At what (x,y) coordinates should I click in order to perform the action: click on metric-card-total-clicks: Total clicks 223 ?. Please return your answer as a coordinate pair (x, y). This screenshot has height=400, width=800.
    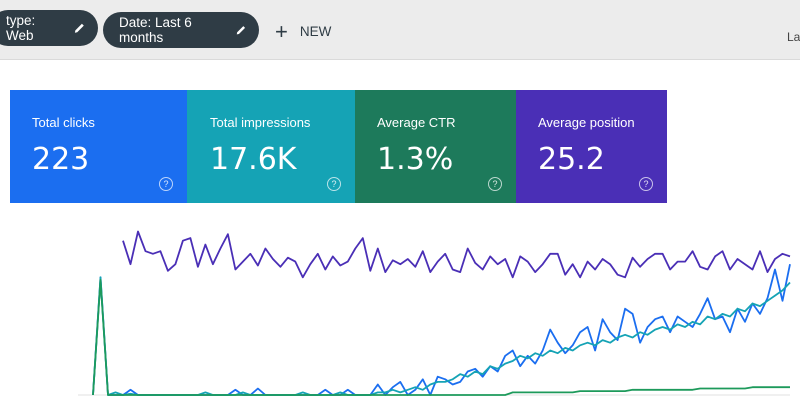
    Looking at the image, I should click on (98, 146).